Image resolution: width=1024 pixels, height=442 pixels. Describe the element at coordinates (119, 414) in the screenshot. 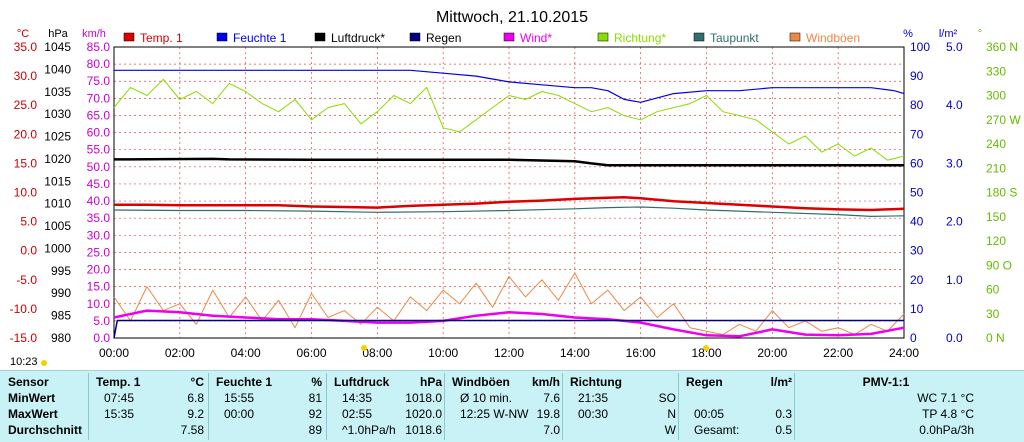

I see `stats-max-time: 15:35` at that location.